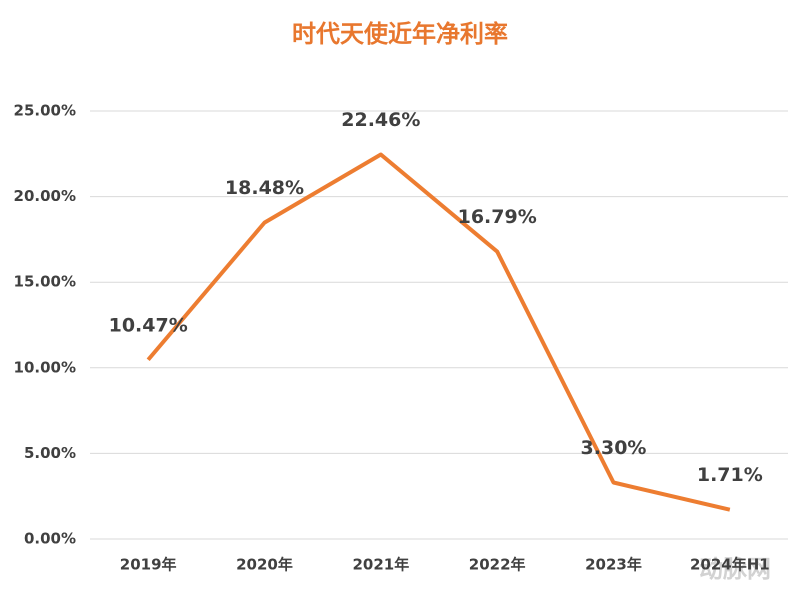 The width and height of the screenshot is (800, 596). I want to click on data-label: 3.30%, so click(614, 448).